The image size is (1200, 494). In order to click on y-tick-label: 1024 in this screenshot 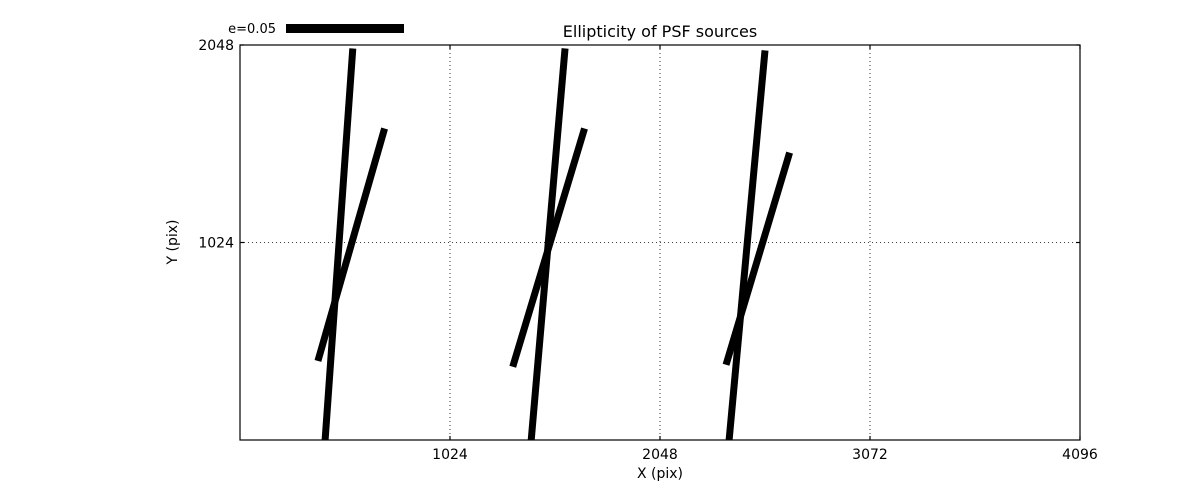, I will do `click(216, 244)`.